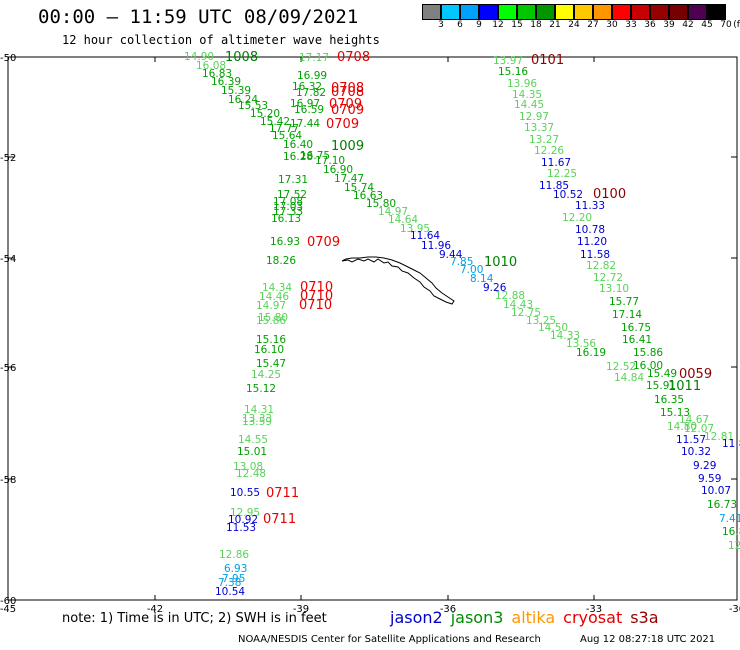  What do you see at coordinates (556, 163) in the screenshot?
I see `wave-height-value: 11.67` at bounding box center [556, 163].